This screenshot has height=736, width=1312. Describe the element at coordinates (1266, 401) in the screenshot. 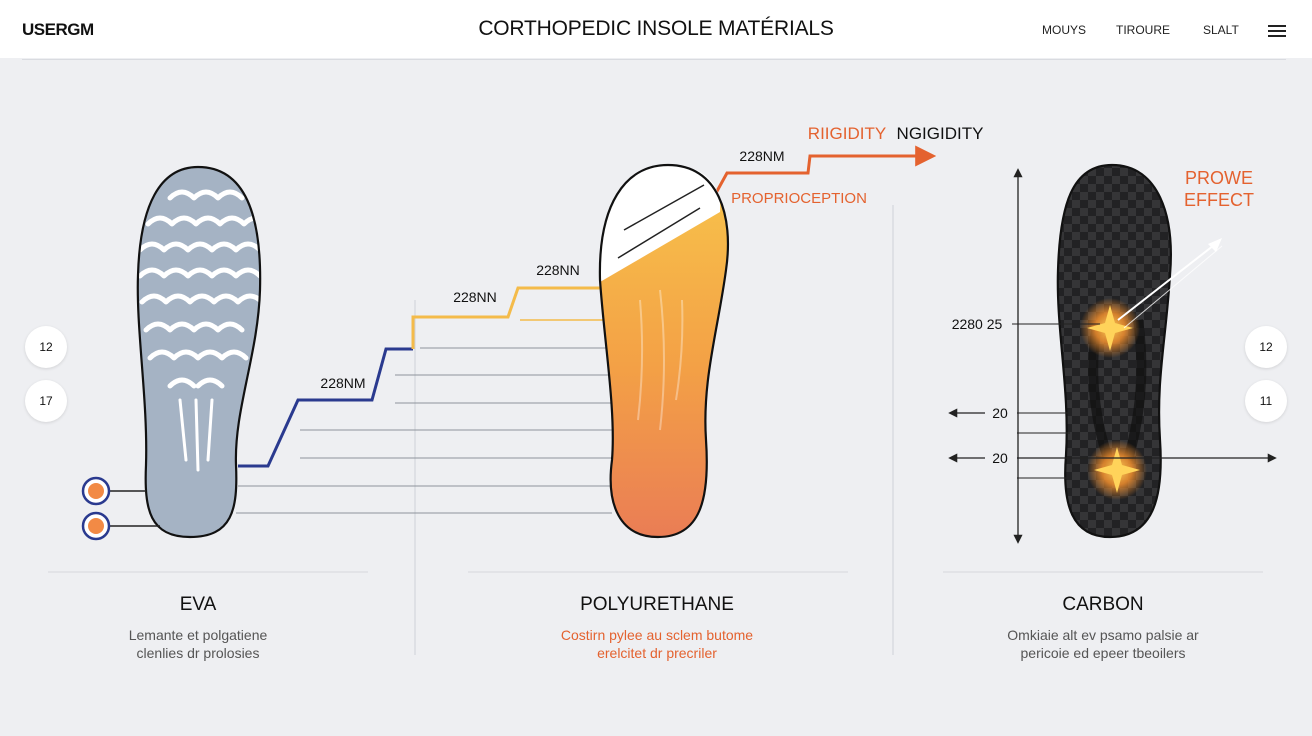

I see `side-badge-right: 11` at that location.